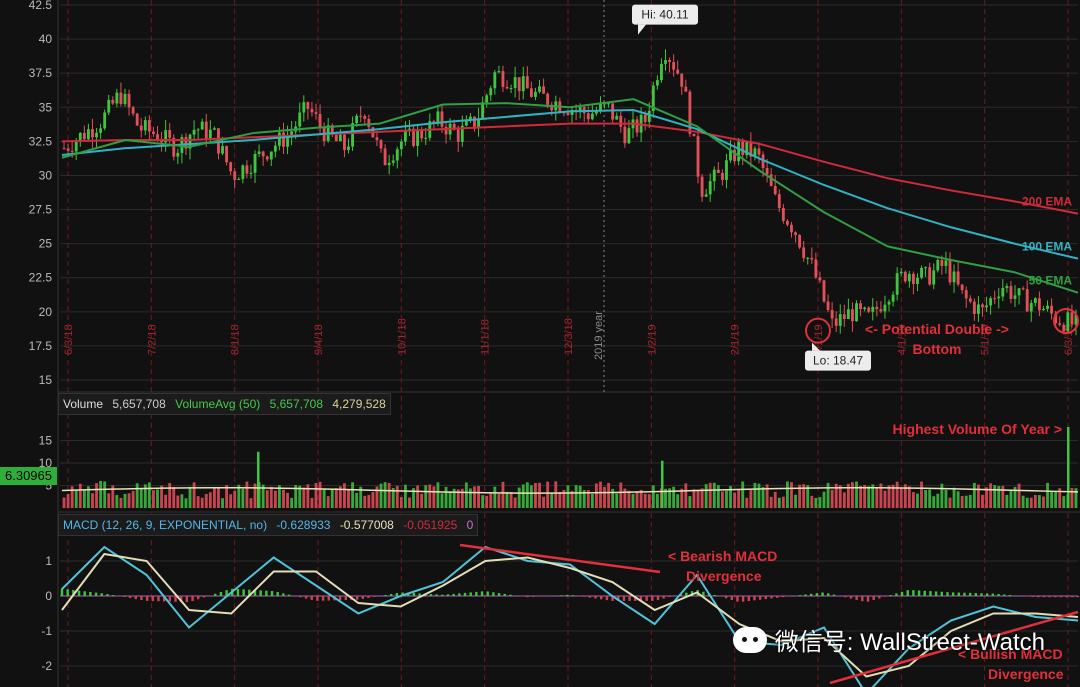 The image size is (1080, 687). Describe the element at coordinates (46, 631) in the screenshot. I see `macd-tick-label: -1` at that location.